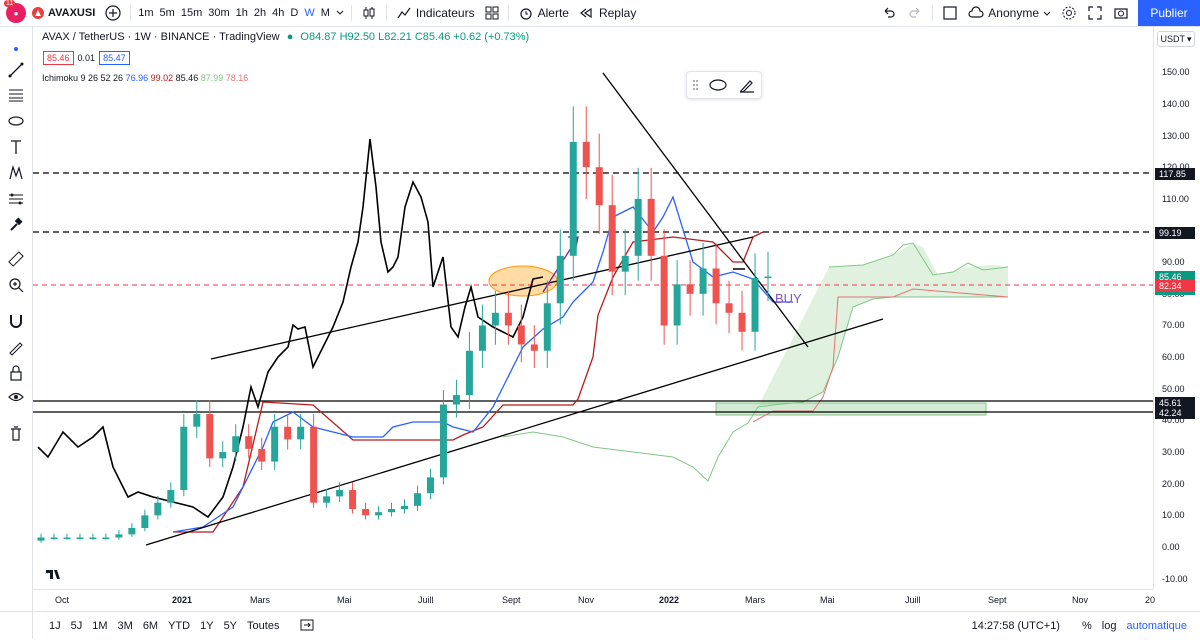 The height and width of the screenshot is (640, 1200). What do you see at coordinates (432, 37) in the screenshot?
I see `legend-close: C85.46` at bounding box center [432, 37].